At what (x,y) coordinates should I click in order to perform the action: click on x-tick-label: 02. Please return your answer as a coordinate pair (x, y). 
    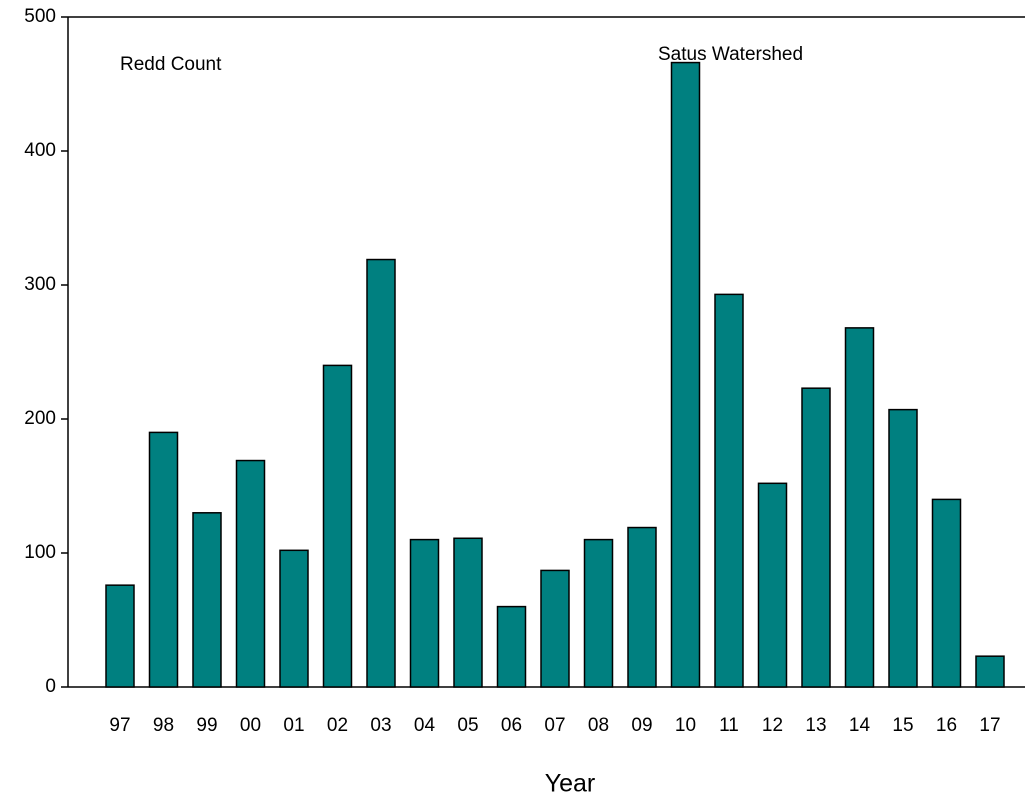
    Looking at the image, I should click on (337, 725).